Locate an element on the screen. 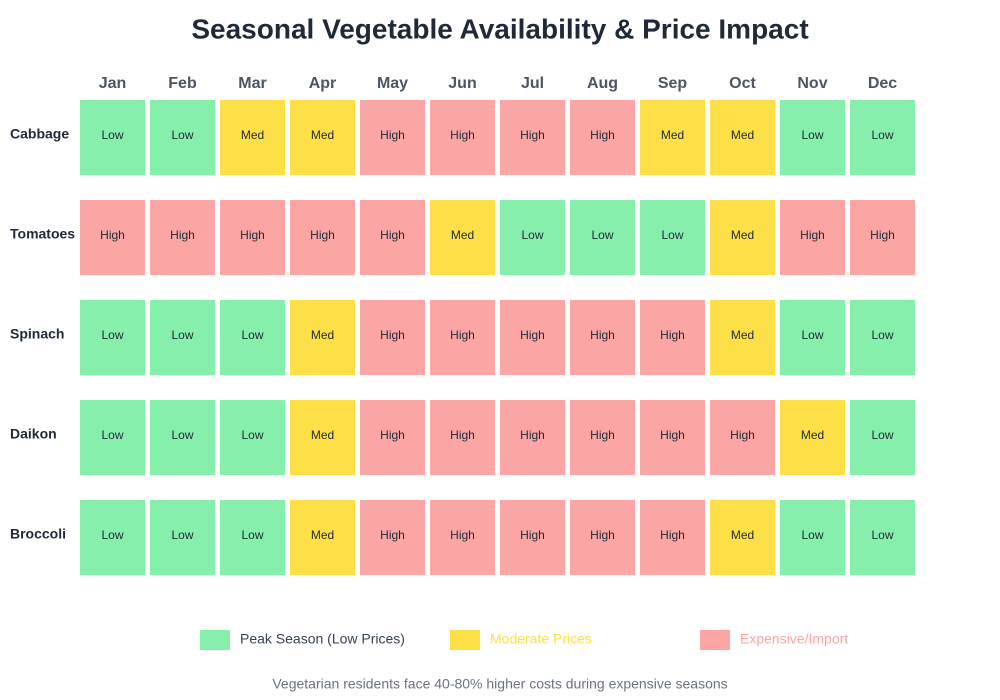 Image resolution: width=1000 pixels, height=700 pixels. month-label: Sep is located at coordinates (673, 83).